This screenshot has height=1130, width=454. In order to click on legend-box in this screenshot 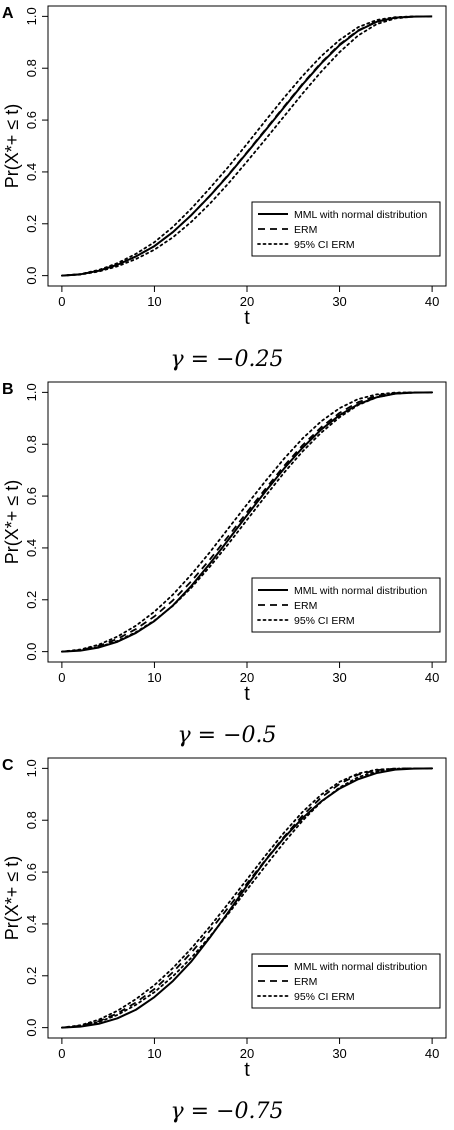, I will do `click(346, 605)`.